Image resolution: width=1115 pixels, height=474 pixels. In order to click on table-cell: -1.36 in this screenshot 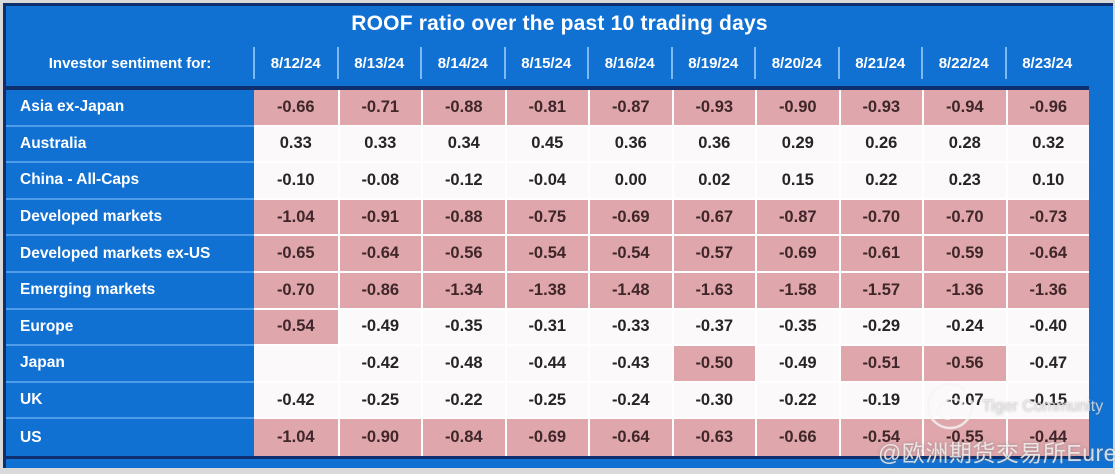, I will do `click(964, 291)`.